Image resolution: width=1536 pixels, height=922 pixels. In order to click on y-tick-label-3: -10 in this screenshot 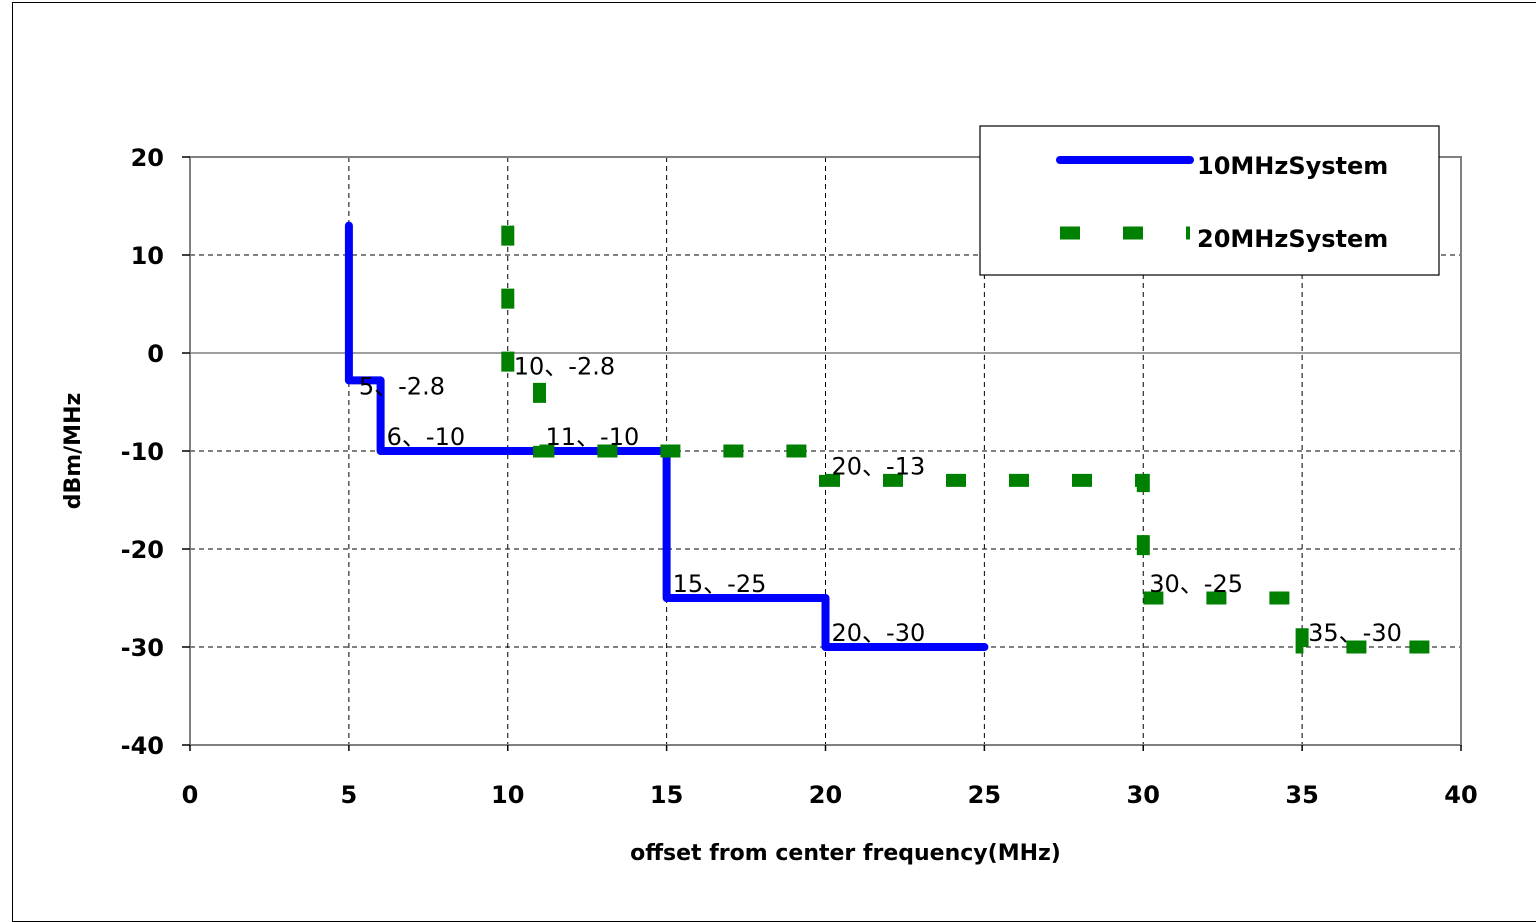, I will do `click(142, 452)`.